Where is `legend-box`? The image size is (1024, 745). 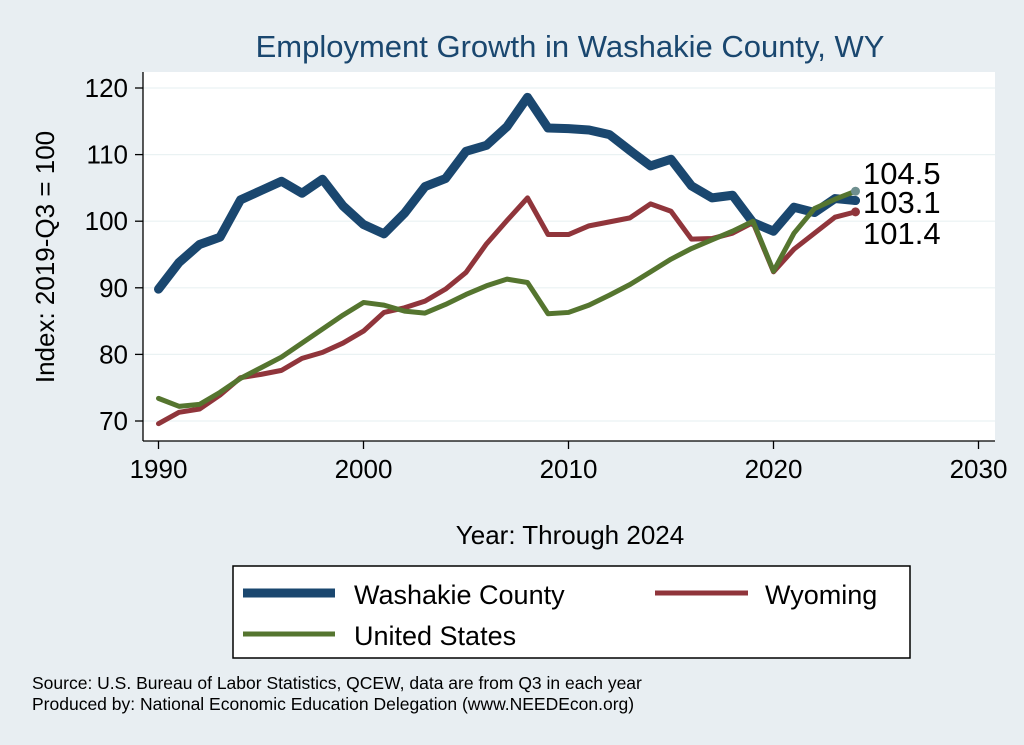
legend-box is located at coordinates (571, 612).